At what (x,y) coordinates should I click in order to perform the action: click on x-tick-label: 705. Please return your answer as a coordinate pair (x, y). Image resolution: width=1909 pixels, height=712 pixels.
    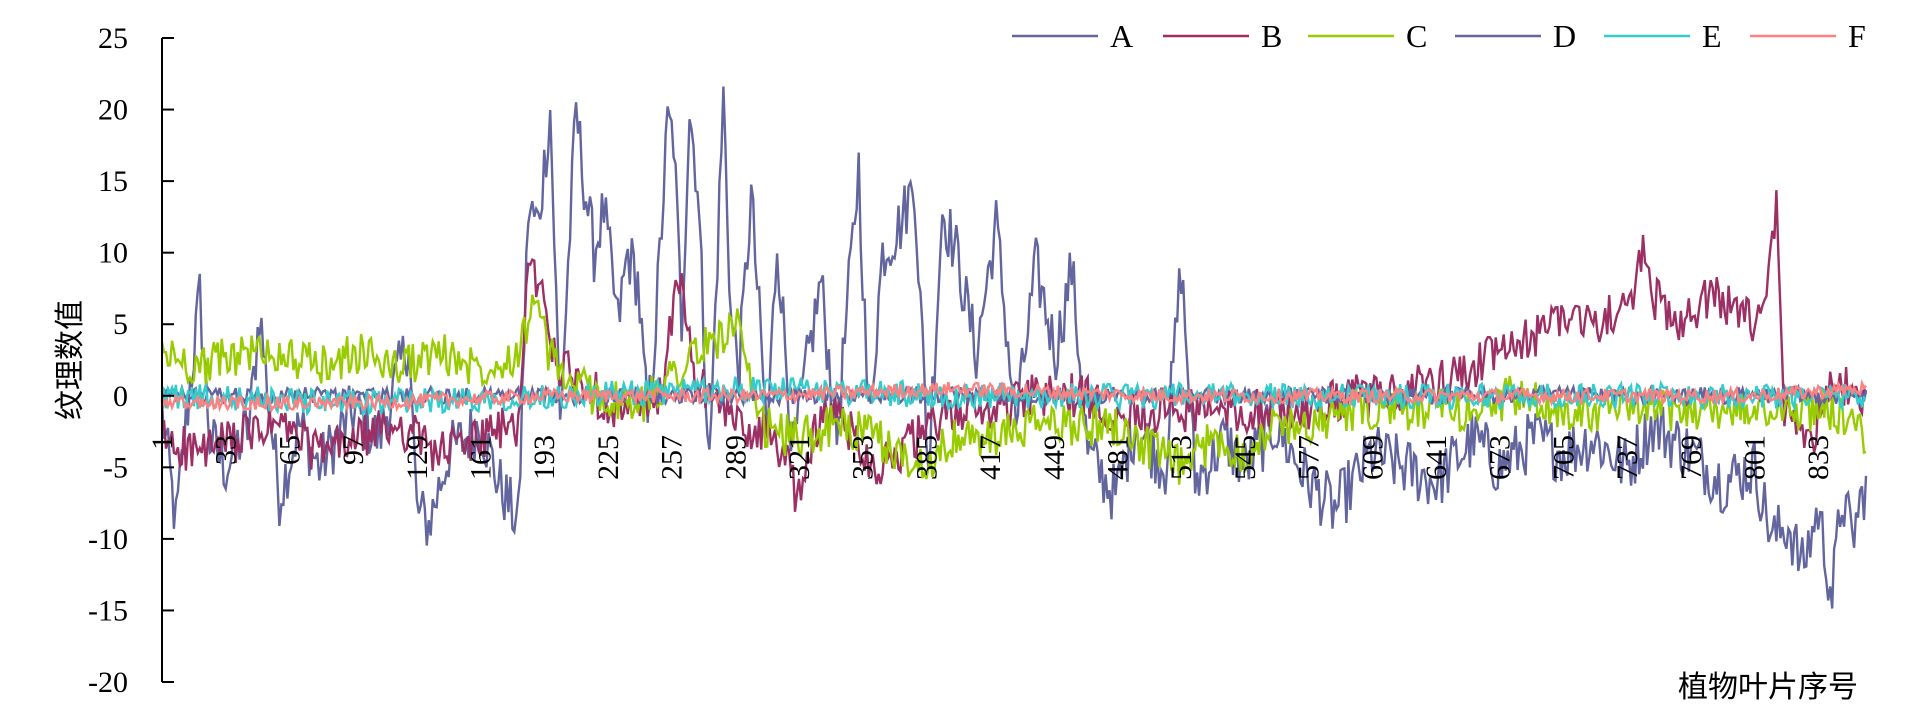
    Looking at the image, I should click on (1563, 457).